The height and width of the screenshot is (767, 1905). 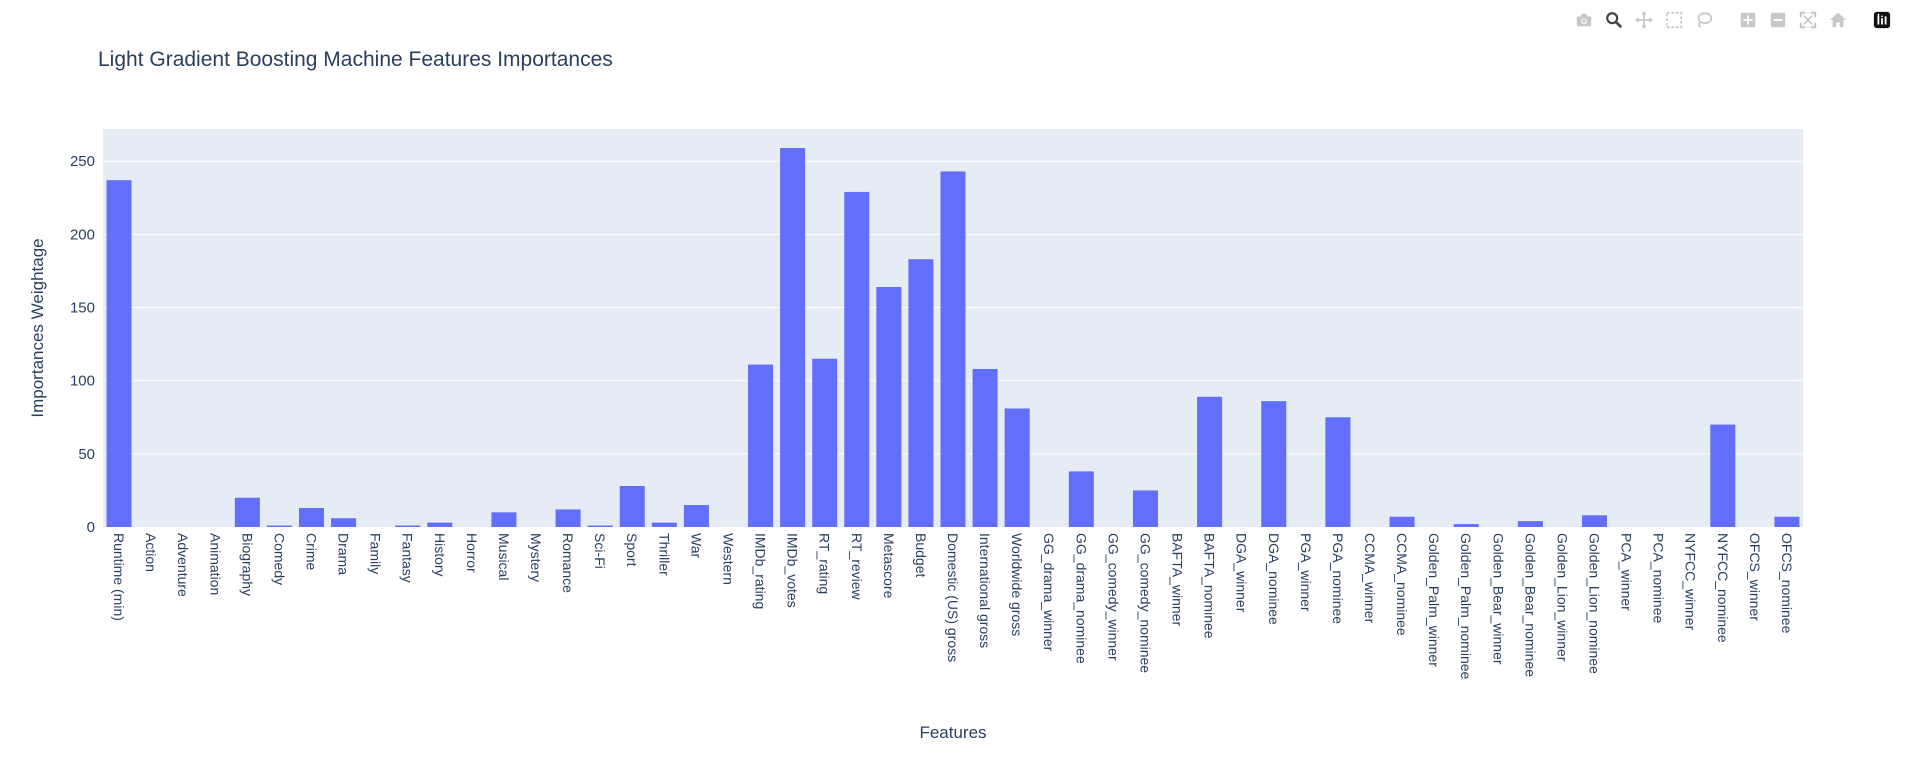 I want to click on x-tick-label: Action, so click(x=151, y=552).